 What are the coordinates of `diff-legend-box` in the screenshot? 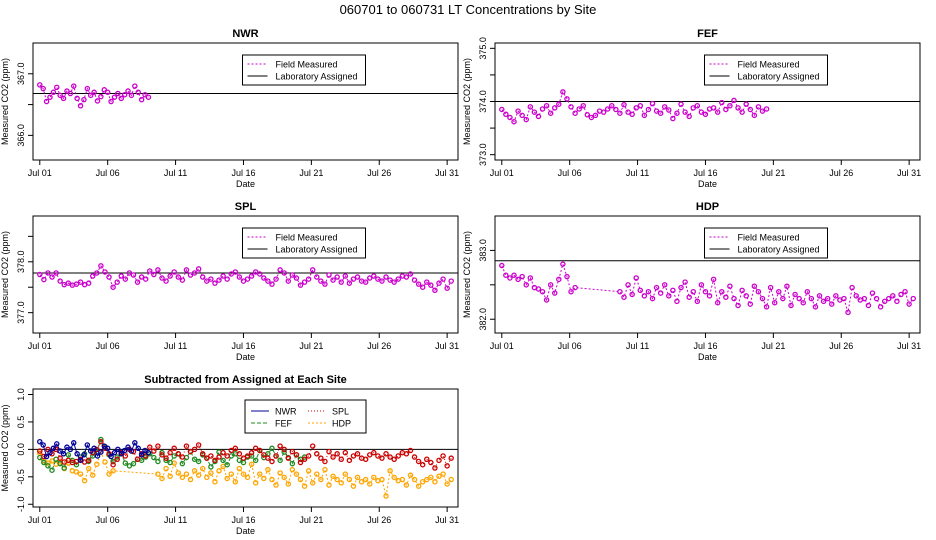 It's located at (305, 416).